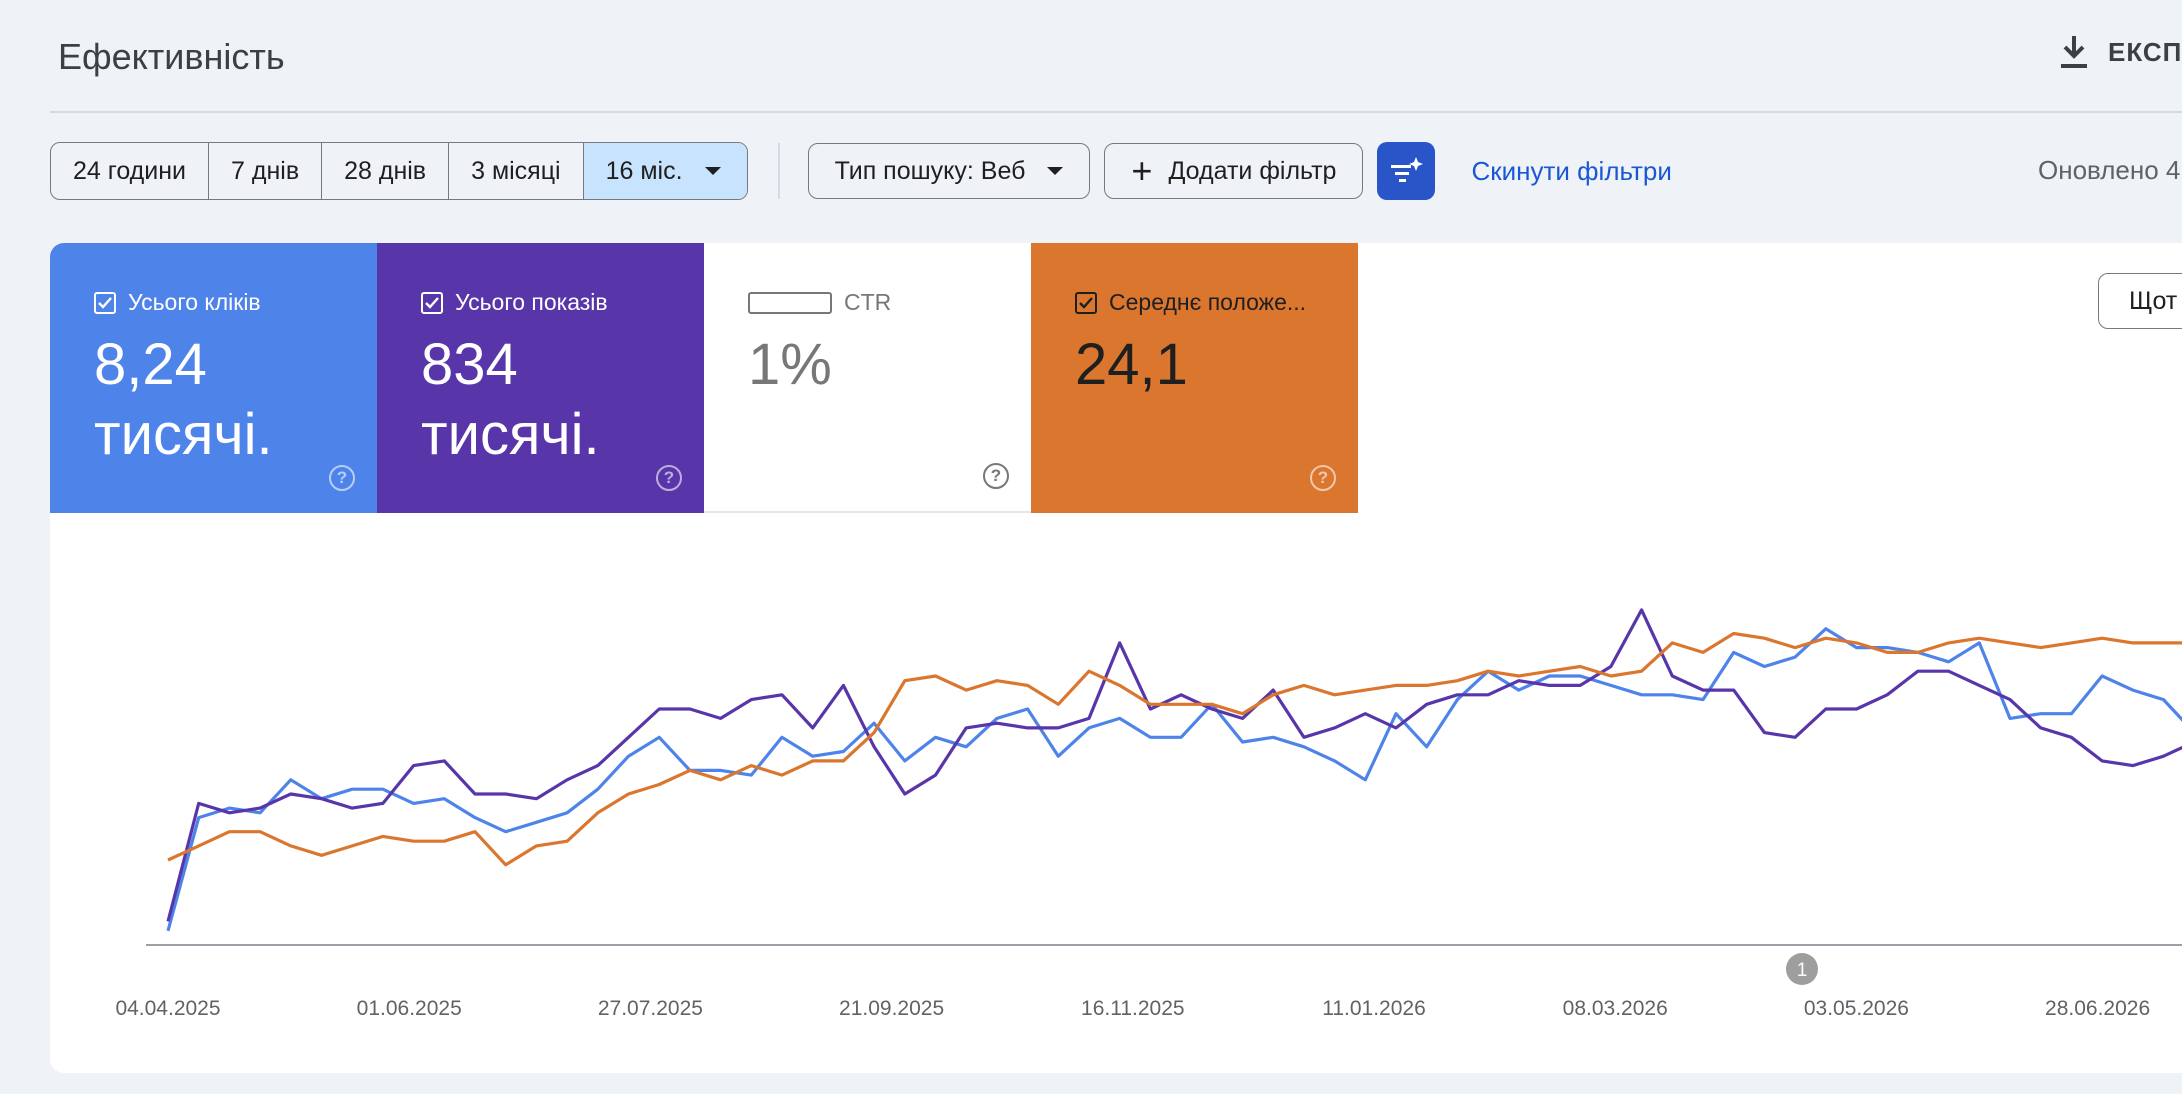  What do you see at coordinates (644, 170) in the screenshot?
I see `range-16m-label: 16 міс.` at bounding box center [644, 170].